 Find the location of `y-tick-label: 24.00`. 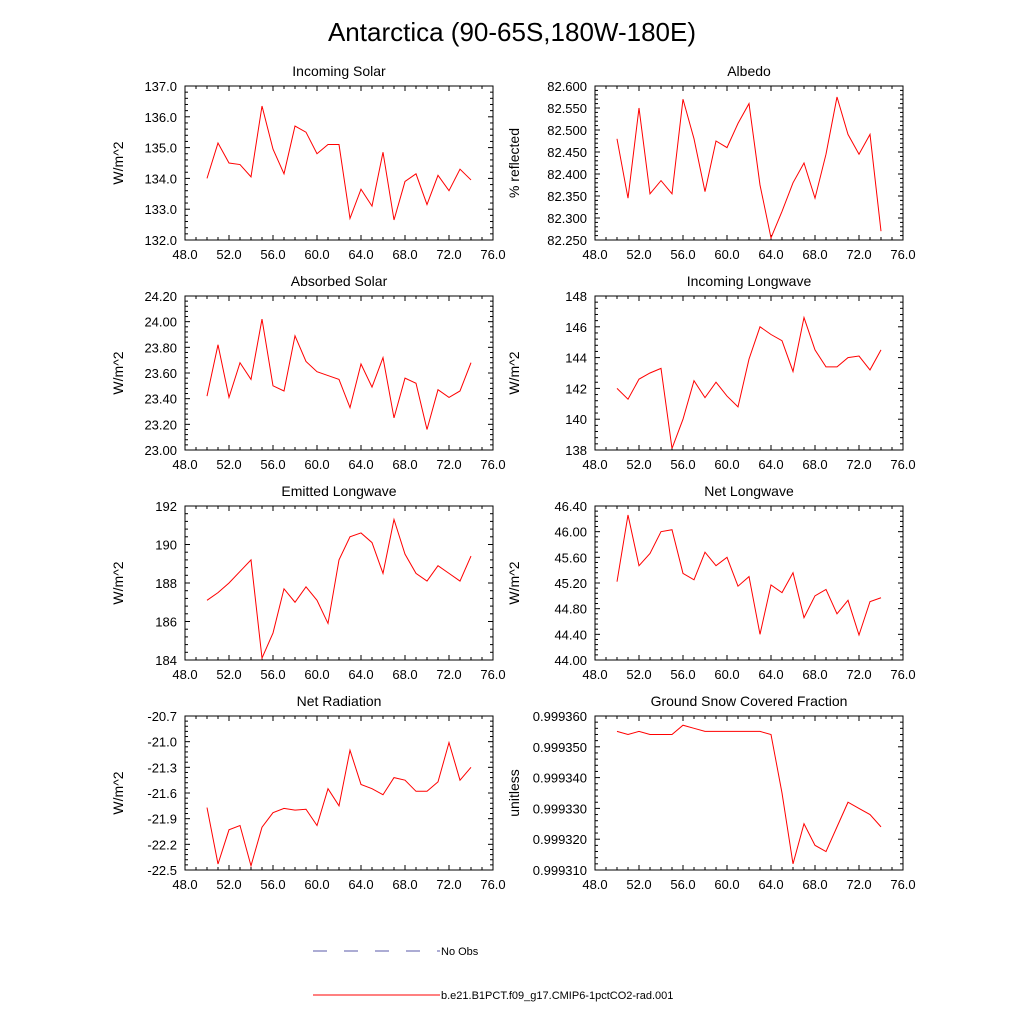

y-tick-label: 24.00 is located at coordinates (160, 322).